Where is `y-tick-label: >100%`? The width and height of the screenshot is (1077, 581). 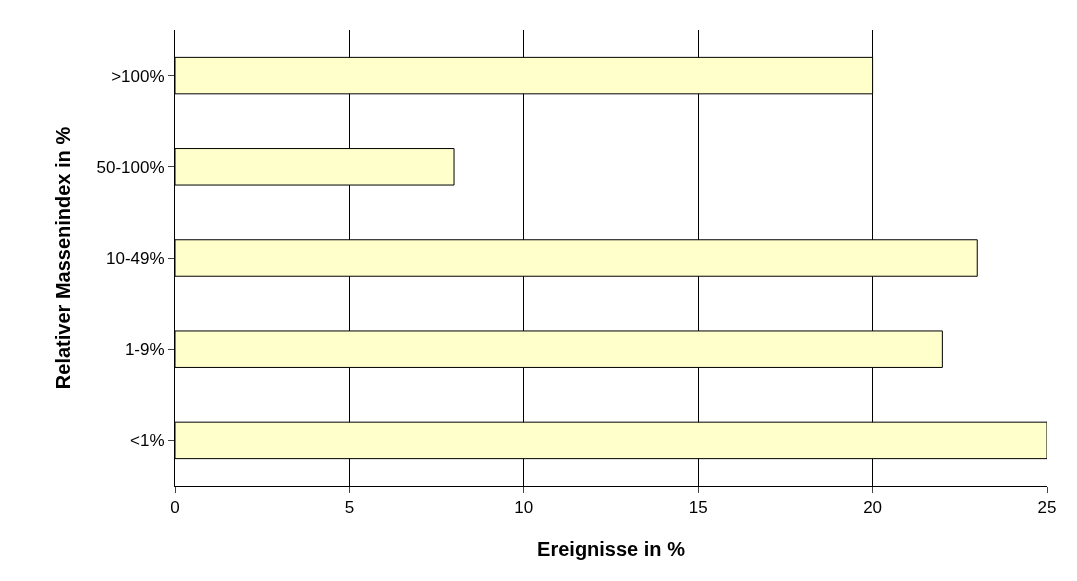 y-tick-label: >100% is located at coordinates (138, 76).